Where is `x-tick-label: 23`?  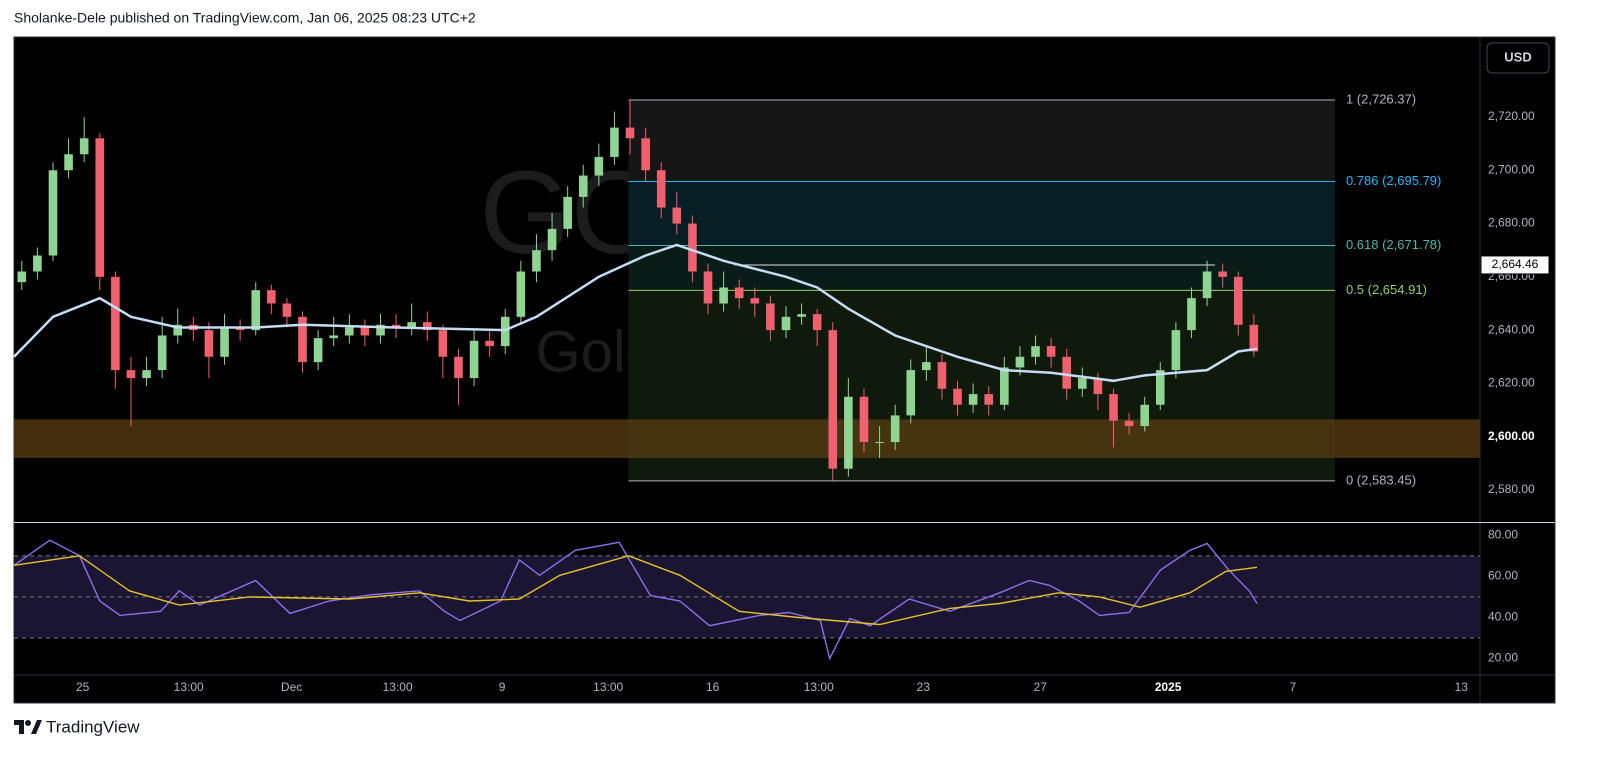
x-tick-label: 23 is located at coordinates (924, 687).